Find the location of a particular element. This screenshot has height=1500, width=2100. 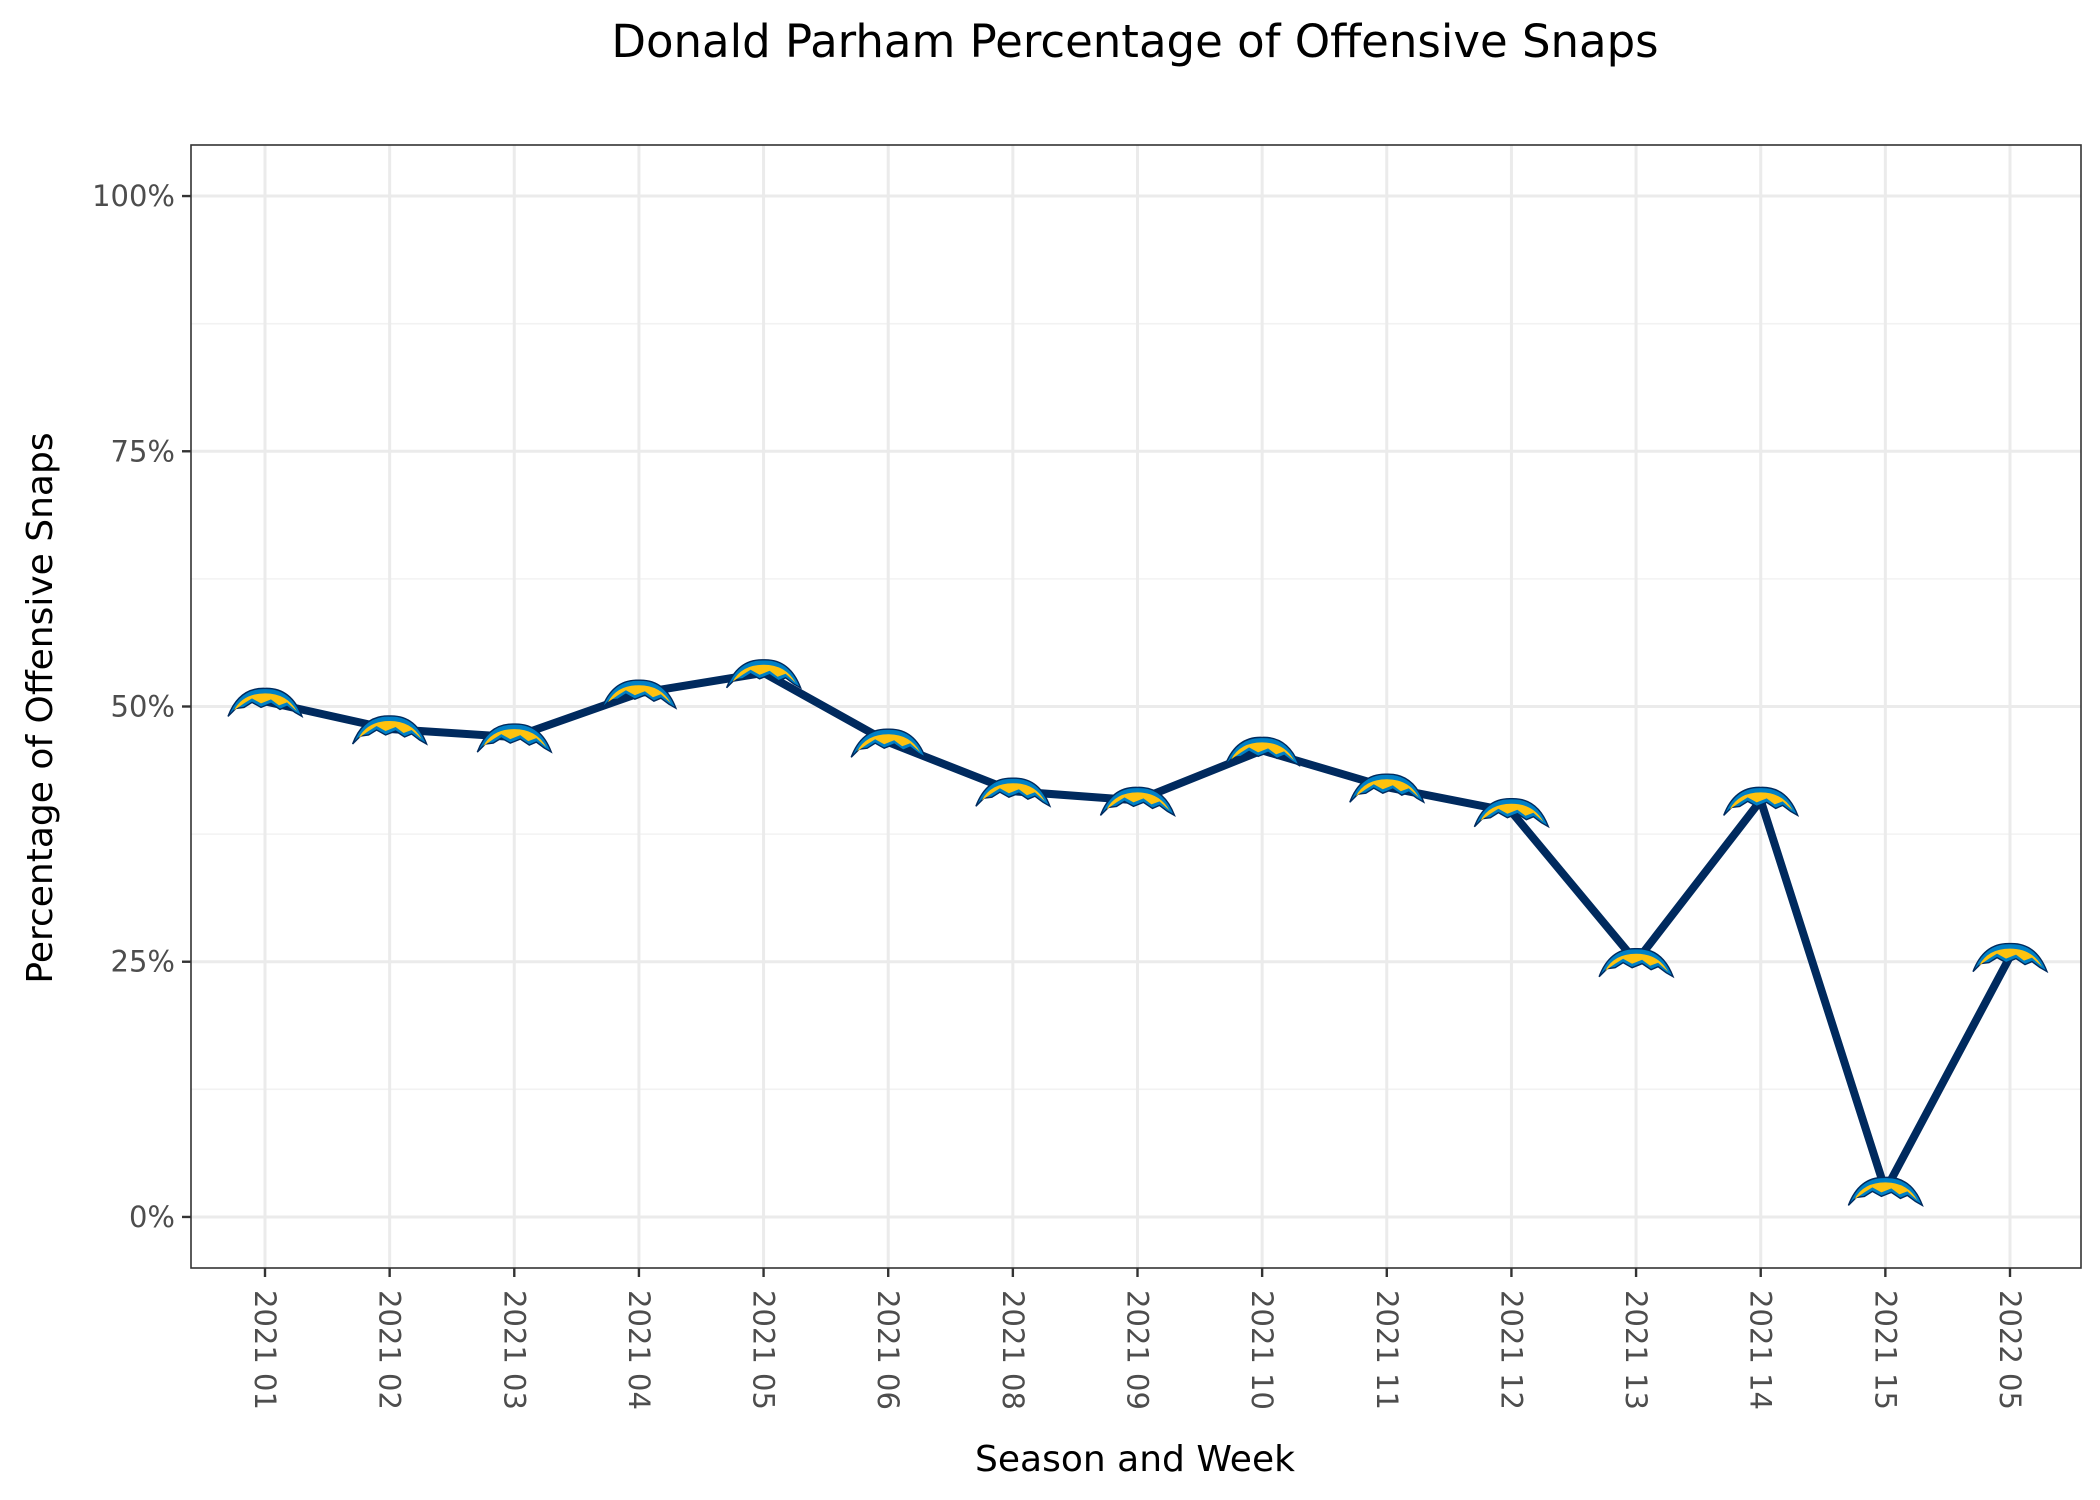

x-tick-label: 2021 05 is located at coordinates (764, 1350).